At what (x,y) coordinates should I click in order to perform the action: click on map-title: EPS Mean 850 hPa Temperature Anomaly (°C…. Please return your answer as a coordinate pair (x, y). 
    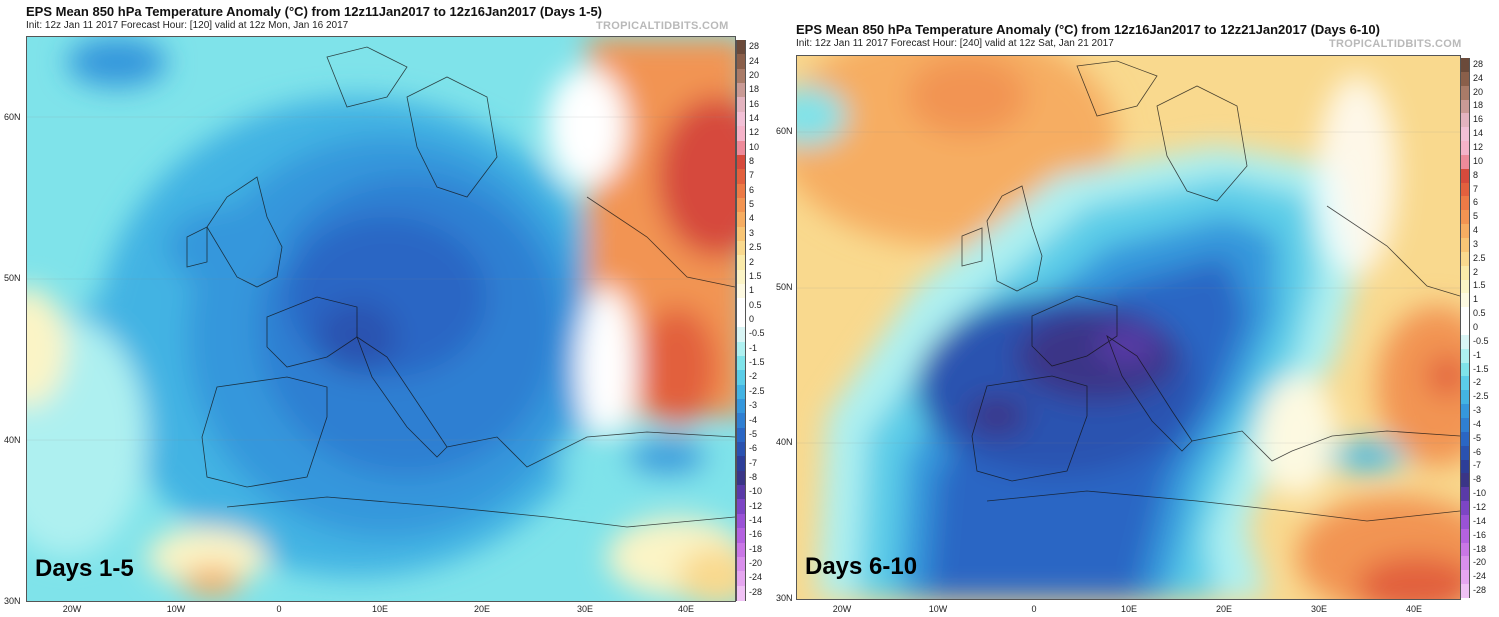
    Looking at the image, I should click on (1088, 29).